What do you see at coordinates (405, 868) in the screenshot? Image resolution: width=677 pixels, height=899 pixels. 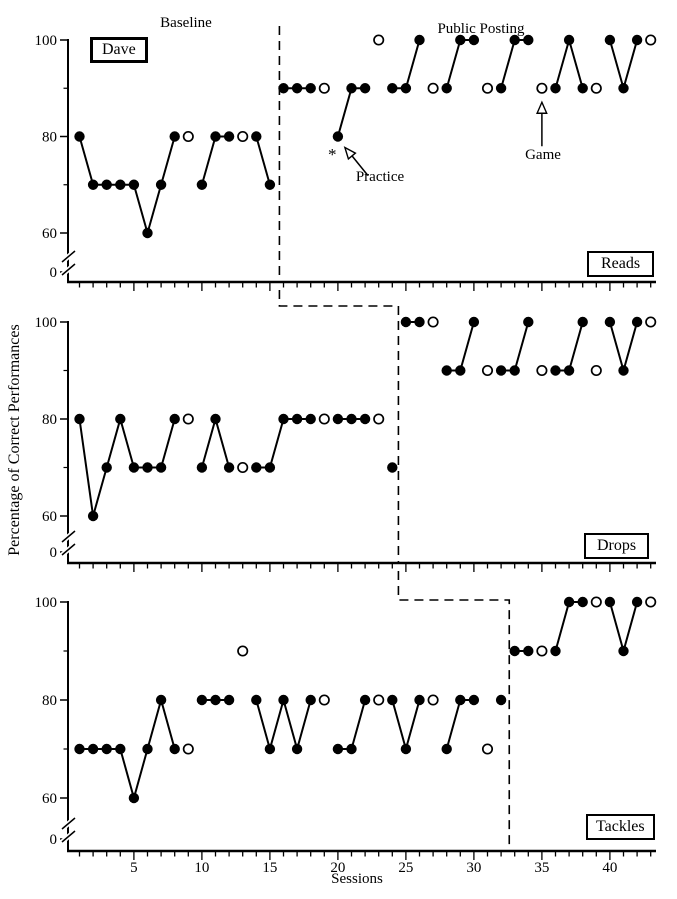 I see `x-tick-label: 25` at bounding box center [405, 868].